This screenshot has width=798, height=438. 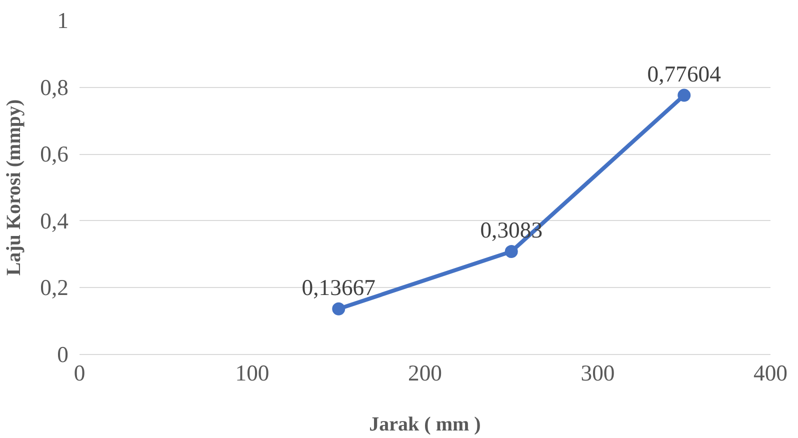 What do you see at coordinates (54, 221) in the screenshot?
I see `y-tick-label: 0,4` at bounding box center [54, 221].